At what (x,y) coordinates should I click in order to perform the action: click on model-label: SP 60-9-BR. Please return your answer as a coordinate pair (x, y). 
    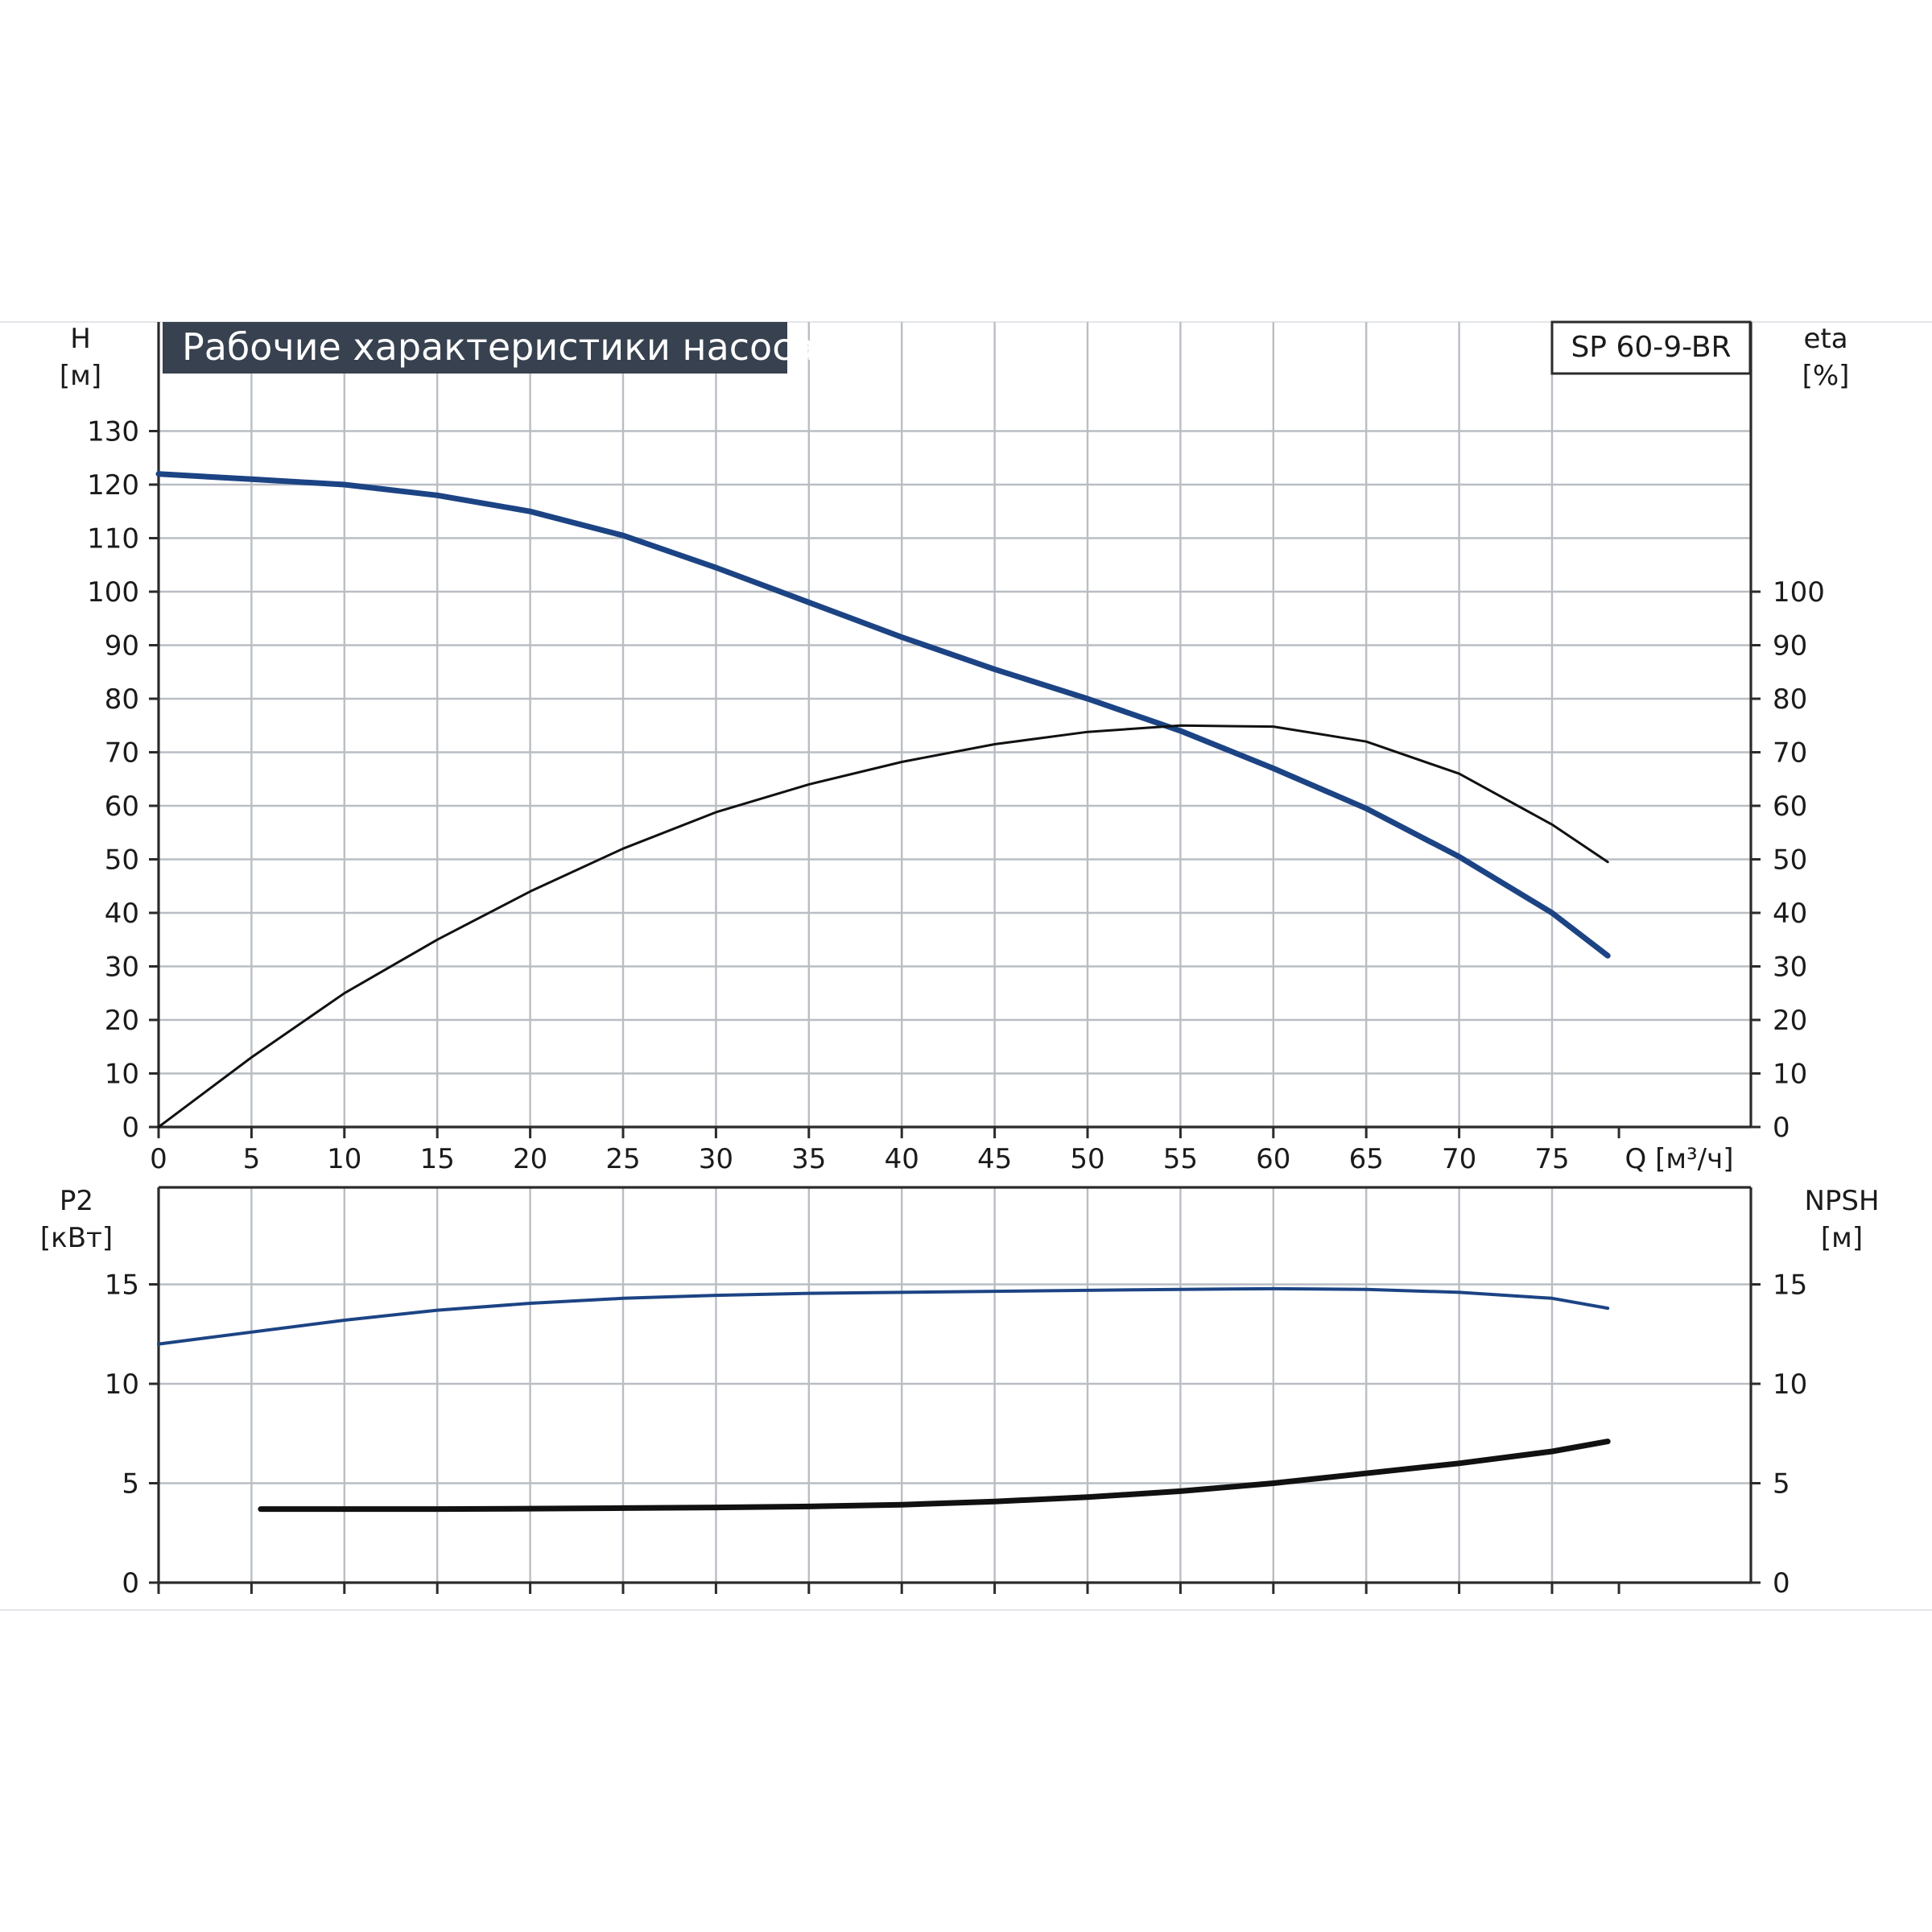
    Looking at the image, I should click on (1651, 347).